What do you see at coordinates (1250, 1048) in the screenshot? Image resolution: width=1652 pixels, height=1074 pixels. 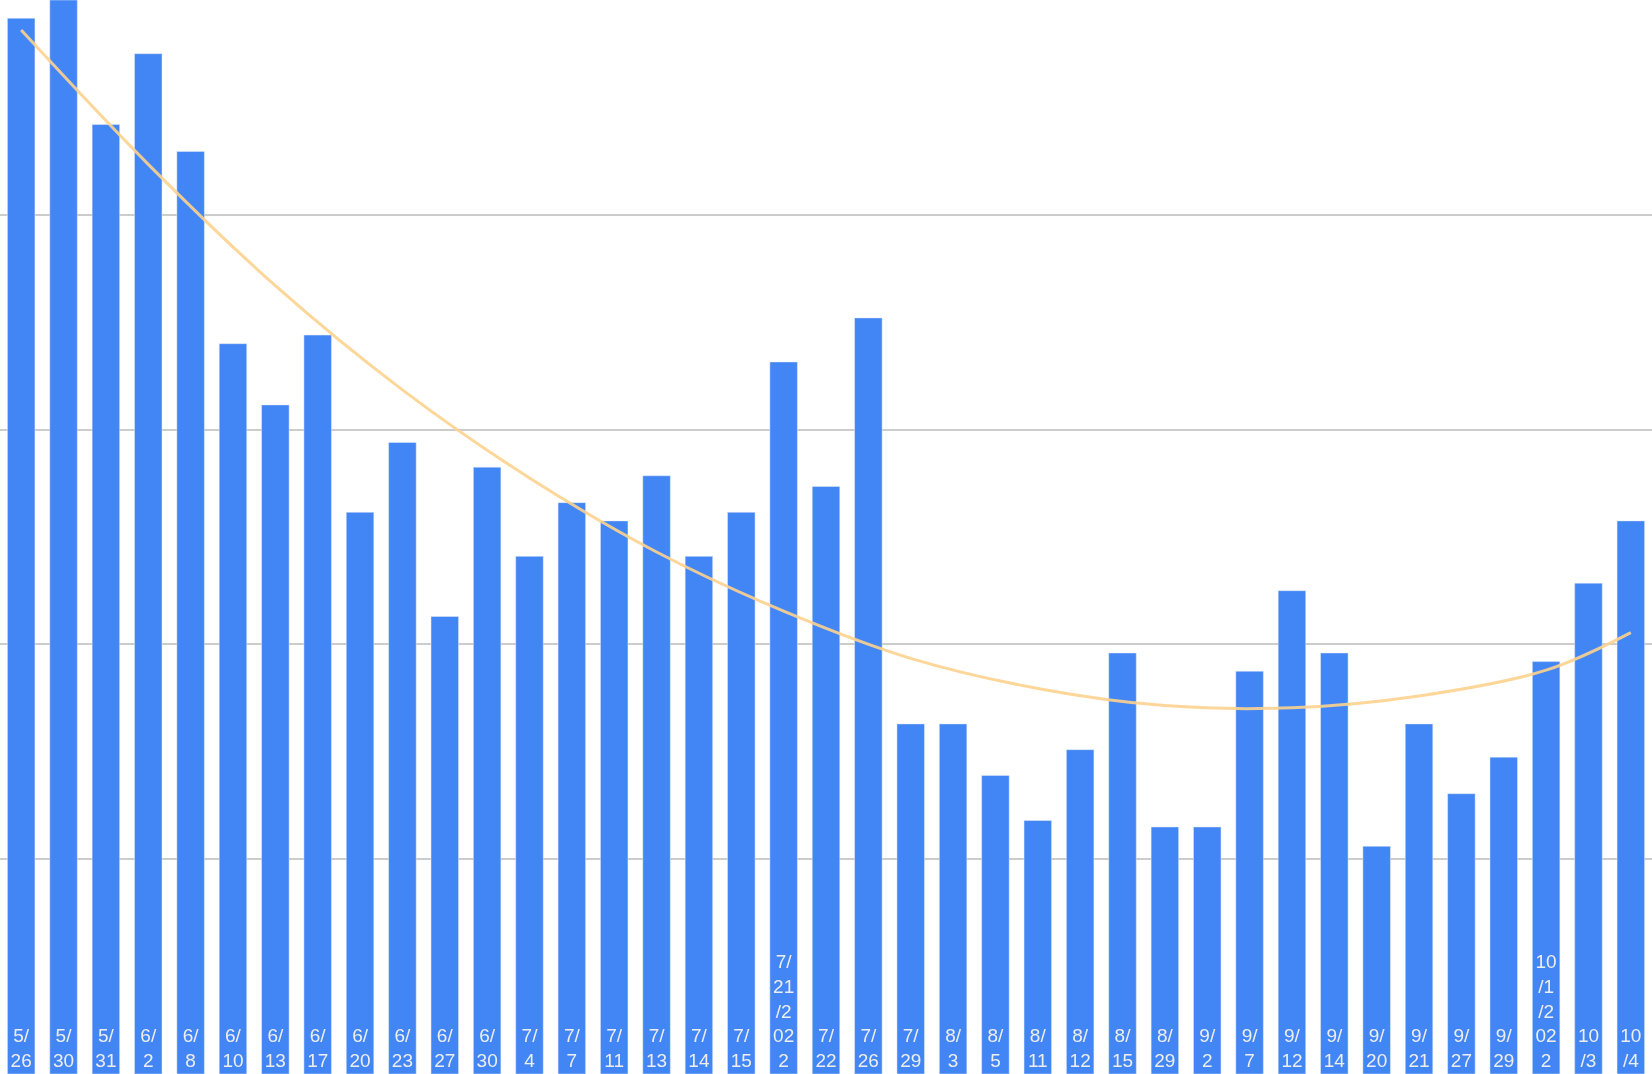 I see `x-tick-label: 9/7` at bounding box center [1250, 1048].